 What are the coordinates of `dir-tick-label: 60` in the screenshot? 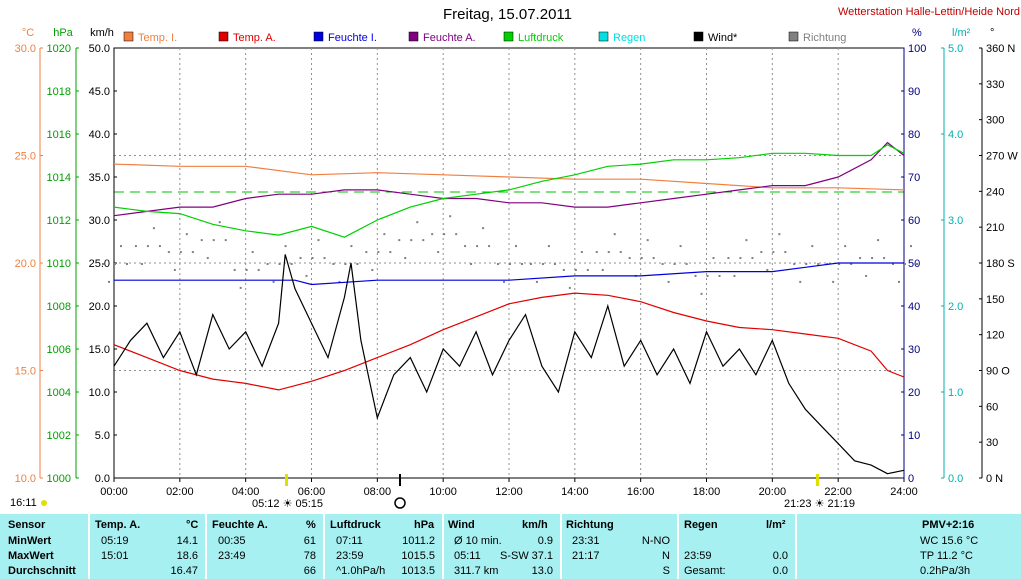 It's located at (992, 407).